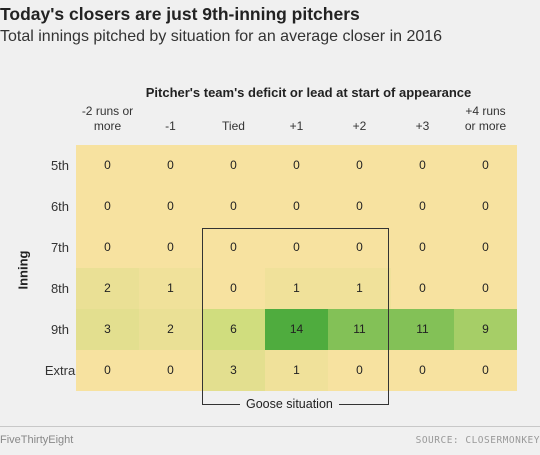 The height and width of the screenshot is (455, 540). What do you see at coordinates (485, 118) in the screenshot?
I see `column-label-7: +4 runs or more` at bounding box center [485, 118].